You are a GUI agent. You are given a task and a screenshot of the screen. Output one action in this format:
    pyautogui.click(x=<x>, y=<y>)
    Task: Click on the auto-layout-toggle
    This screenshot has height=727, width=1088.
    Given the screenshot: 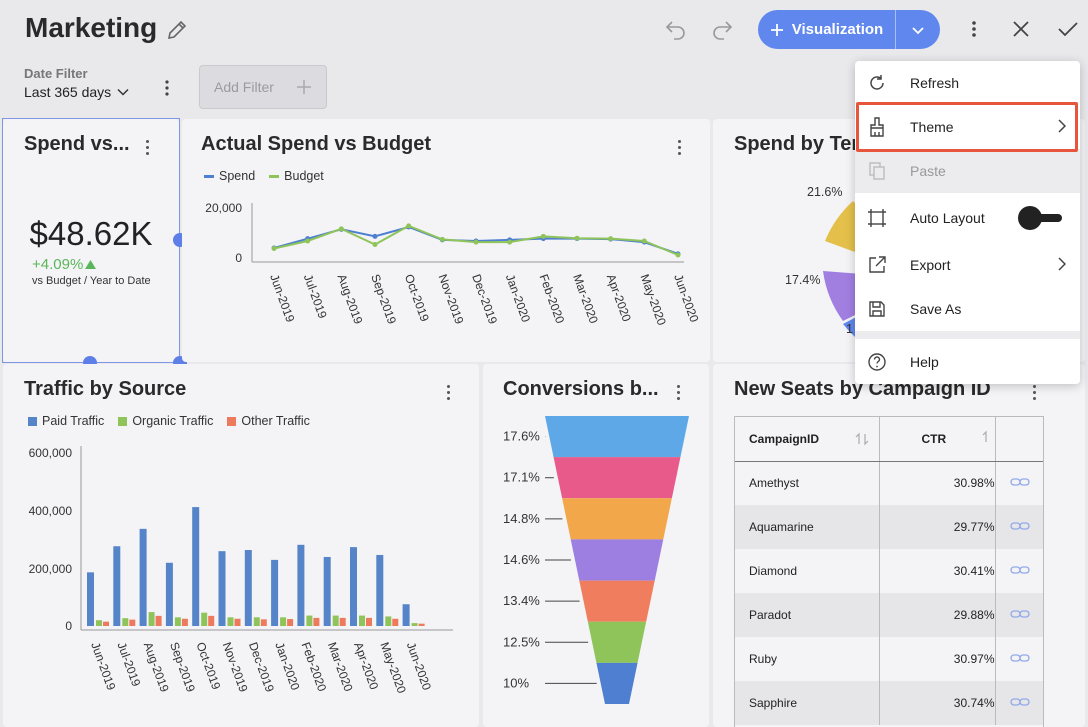 What is the action you would take?
    pyautogui.click(x=1040, y=218)
    